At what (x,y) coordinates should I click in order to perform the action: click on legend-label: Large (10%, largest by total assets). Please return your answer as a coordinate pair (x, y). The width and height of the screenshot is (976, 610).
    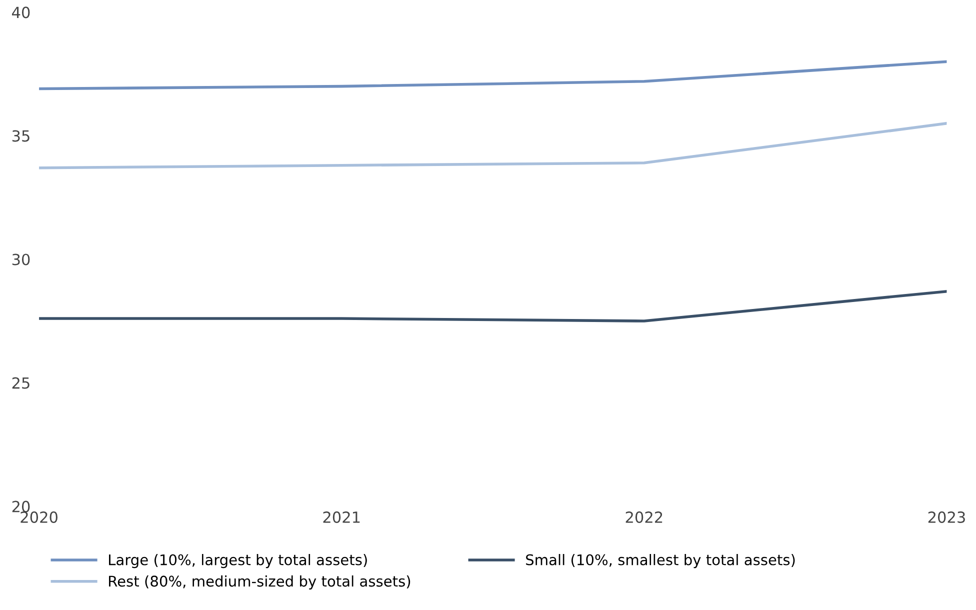
    Looking at the image, I should click on (238, 561).